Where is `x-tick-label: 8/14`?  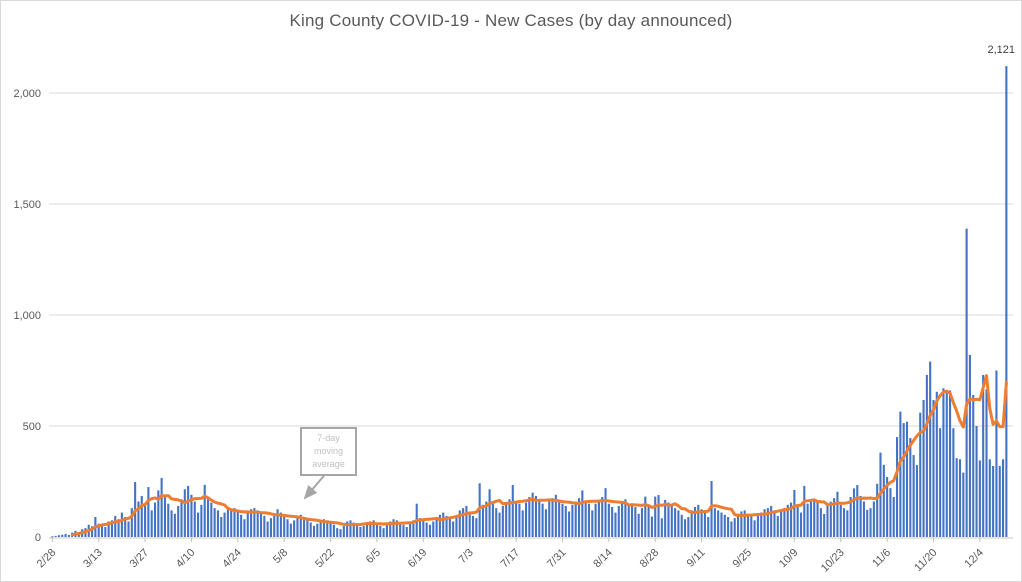
x-tick-label: 8/14 is located at coordinates (603, 559).